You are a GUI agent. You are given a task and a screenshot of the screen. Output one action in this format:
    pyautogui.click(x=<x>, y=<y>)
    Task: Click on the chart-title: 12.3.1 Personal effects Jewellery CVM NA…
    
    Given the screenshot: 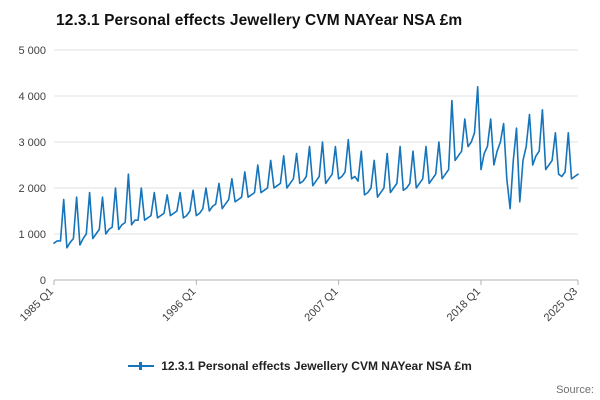 What is the action you would take?
    pyautogui.click(x=259, y=20)
    